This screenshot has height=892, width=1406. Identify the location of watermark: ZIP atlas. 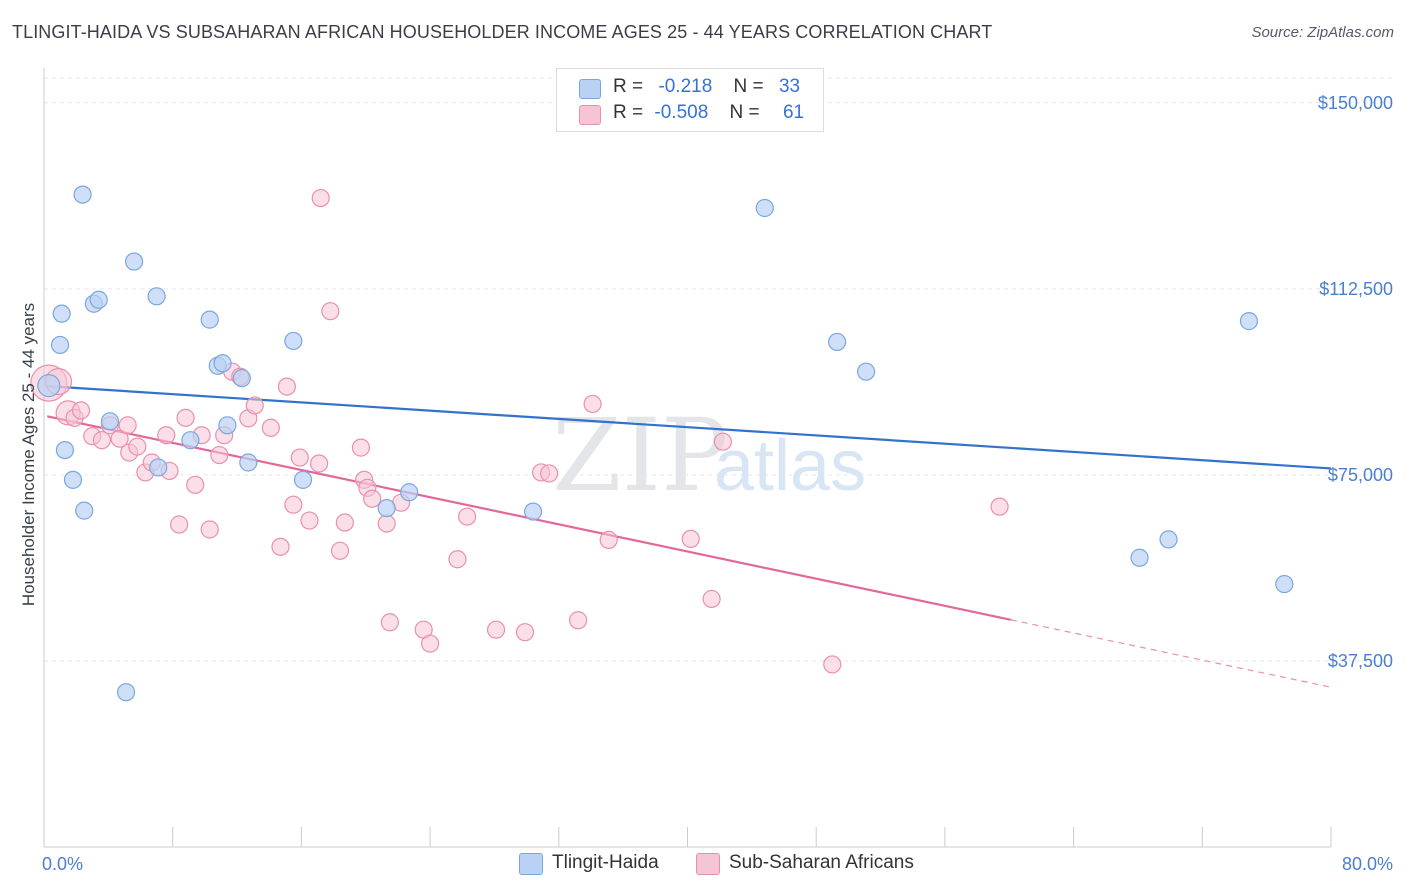
(709, 455).